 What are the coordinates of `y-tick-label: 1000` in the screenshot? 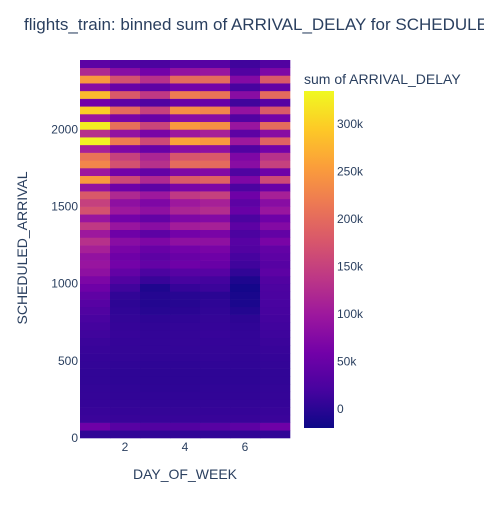 It's located at (64, 284).